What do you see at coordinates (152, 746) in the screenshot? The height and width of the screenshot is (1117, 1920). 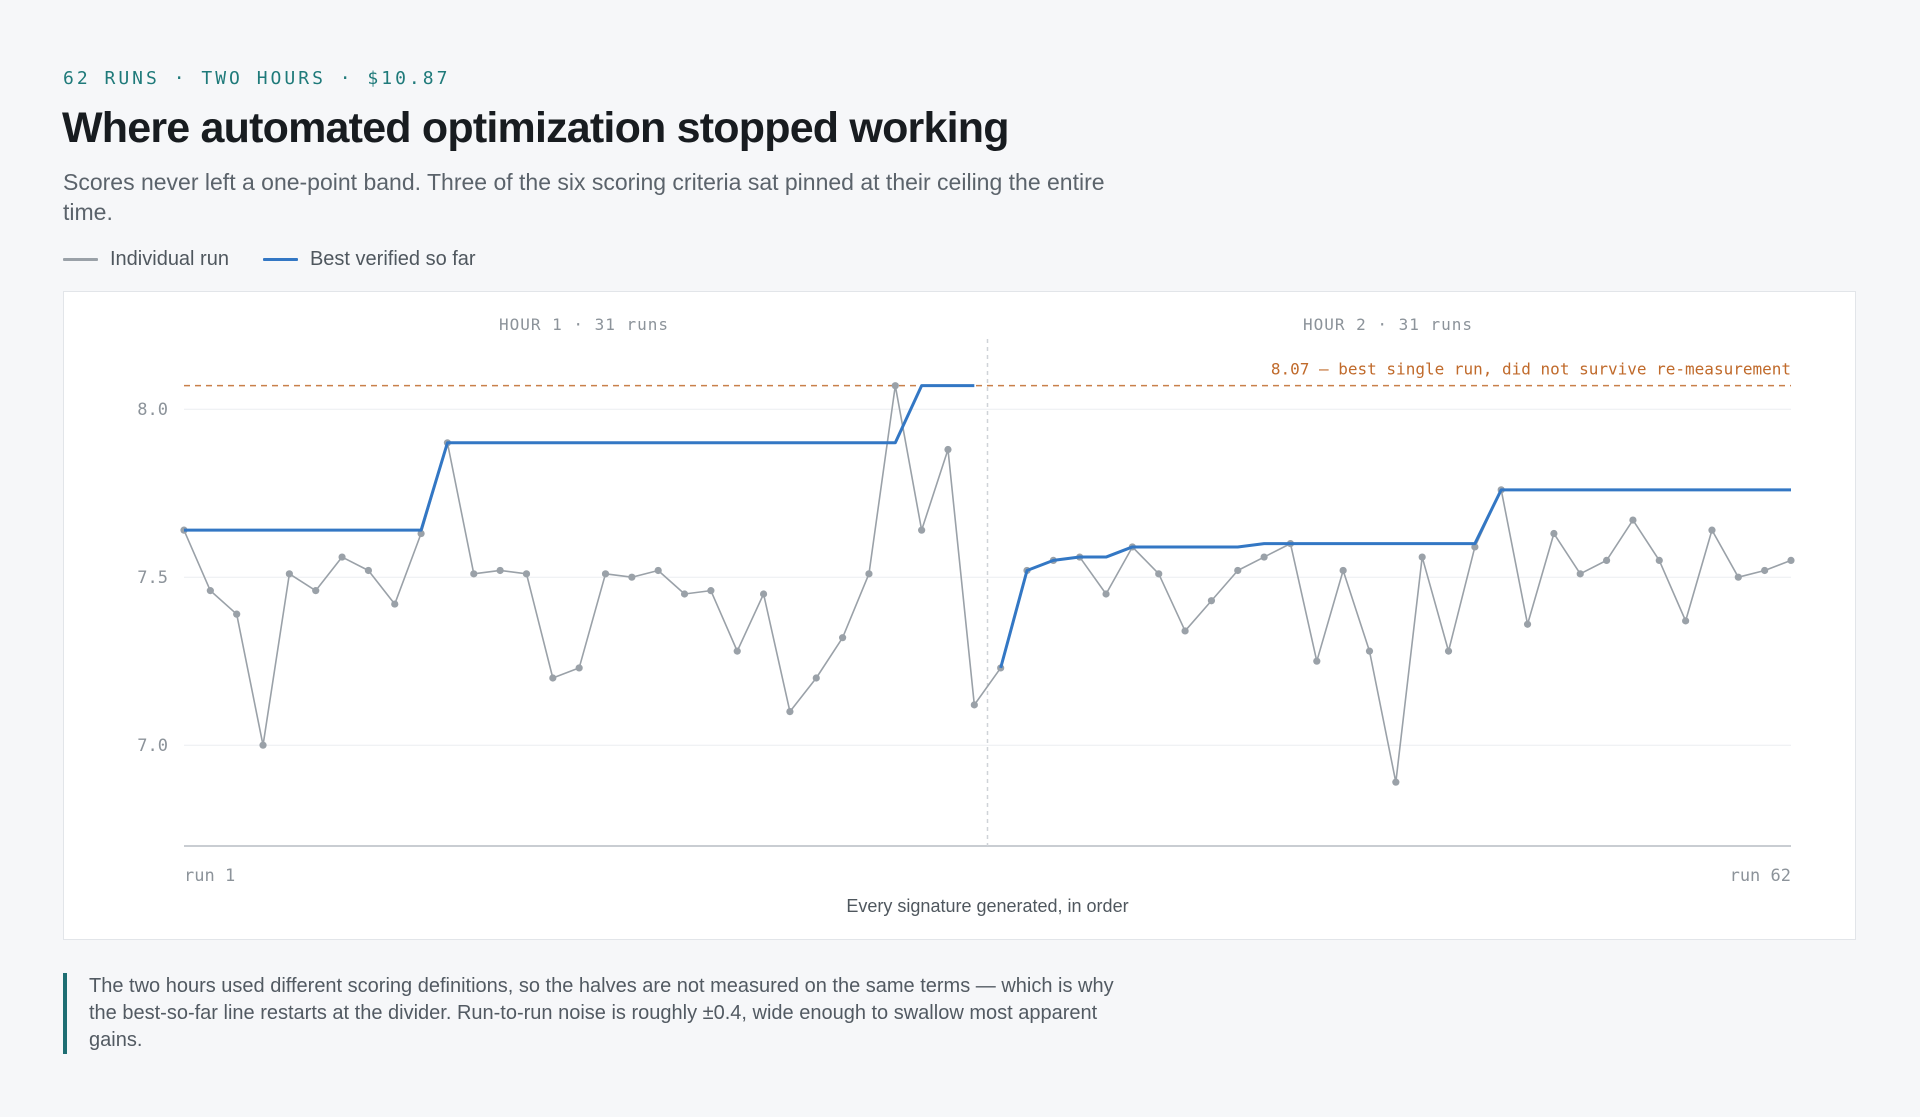 I see `y-tick-label: 7.0` at bounding box center [152, 746].